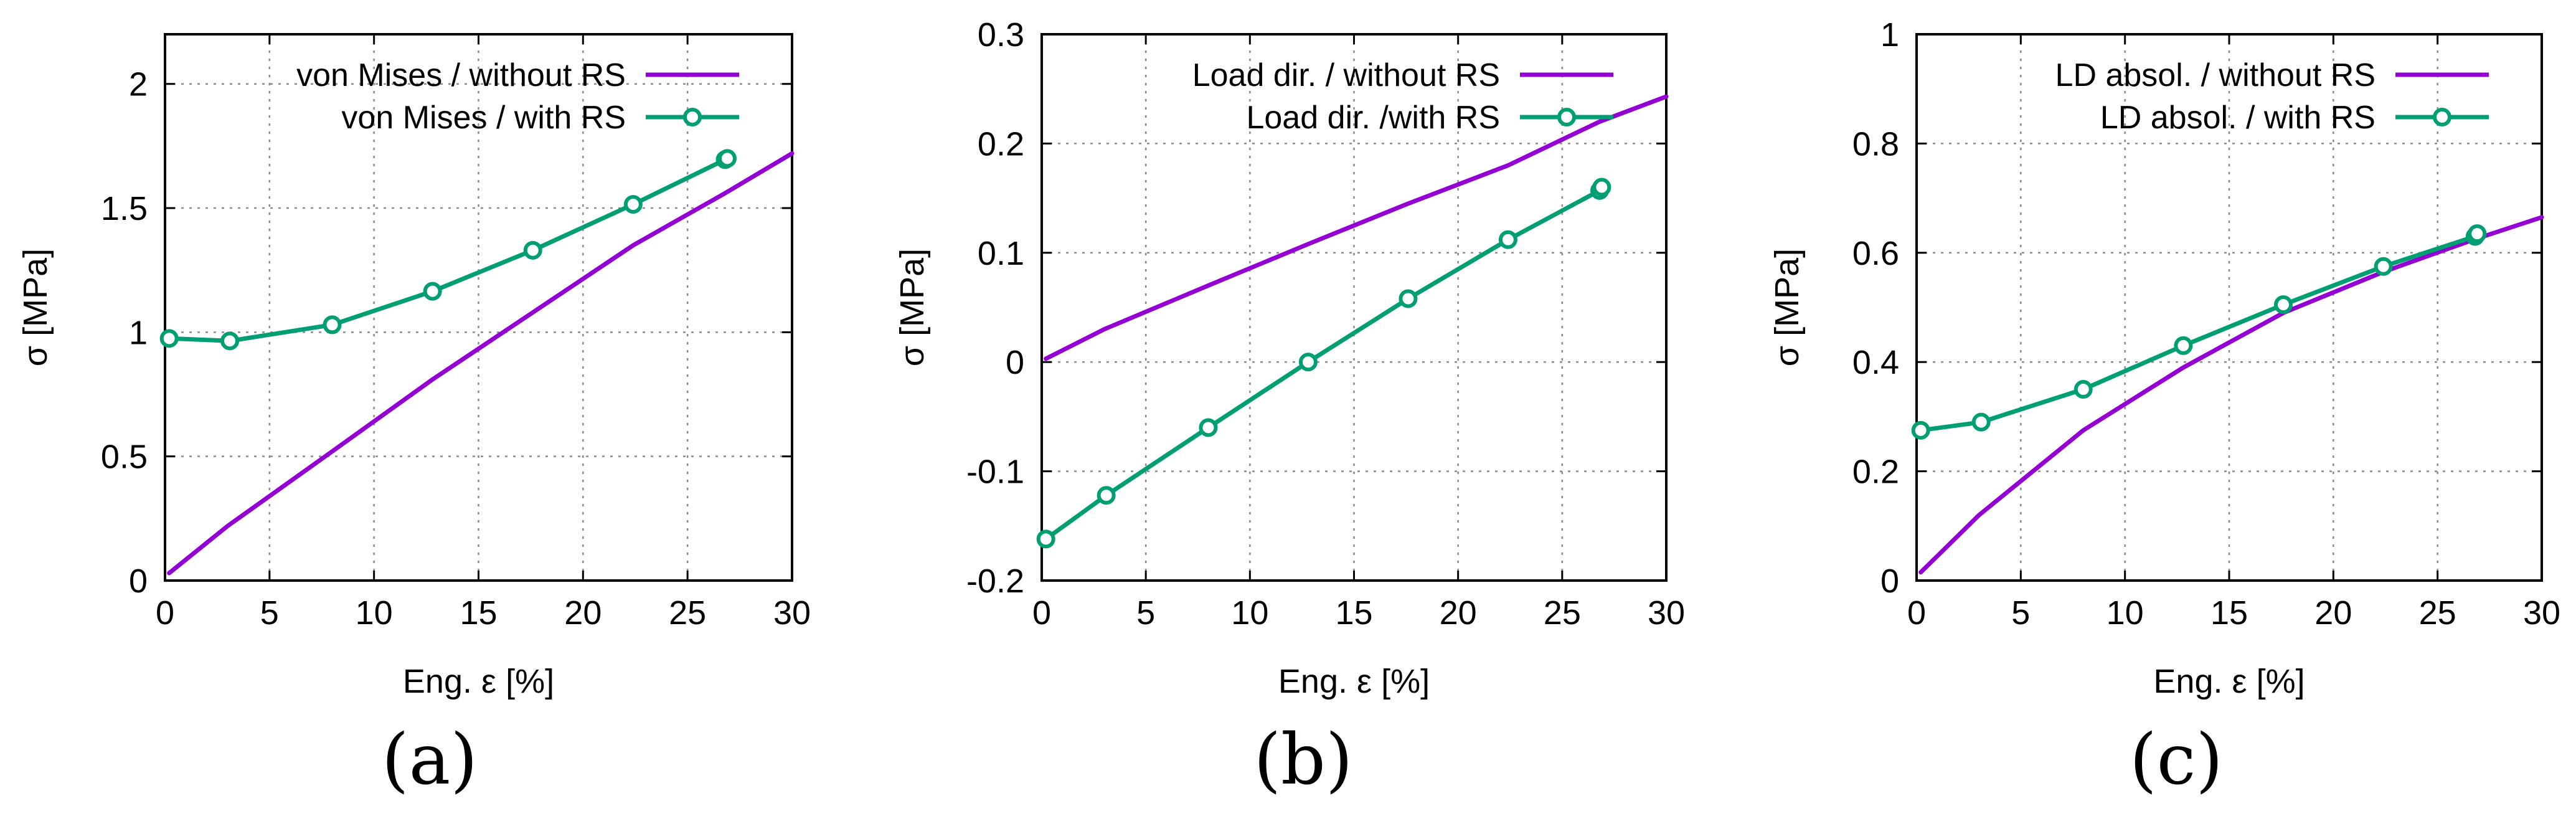 The height and width of the screenshot is (816, 2576). Describe the element at coordinates (1875, 254) in the screenshot. I see `y-tick-label-3: 0.6` at that location.